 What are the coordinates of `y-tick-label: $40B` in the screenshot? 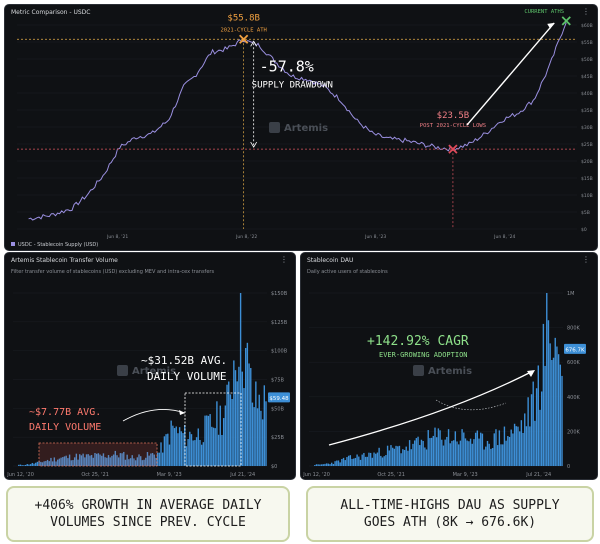 It's located at (587, 94).